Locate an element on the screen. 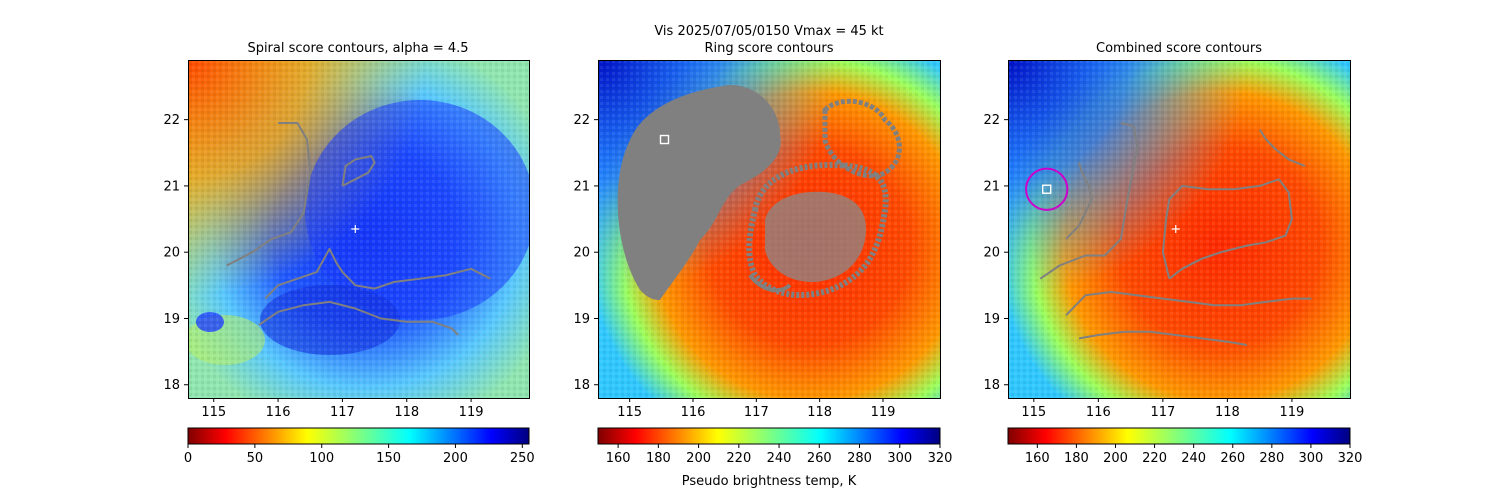 The height and width of the screenshot is (500, 1500). panel-spiral-x-axis: 115 116 117 118 119 is located at coordinates (342, 409).